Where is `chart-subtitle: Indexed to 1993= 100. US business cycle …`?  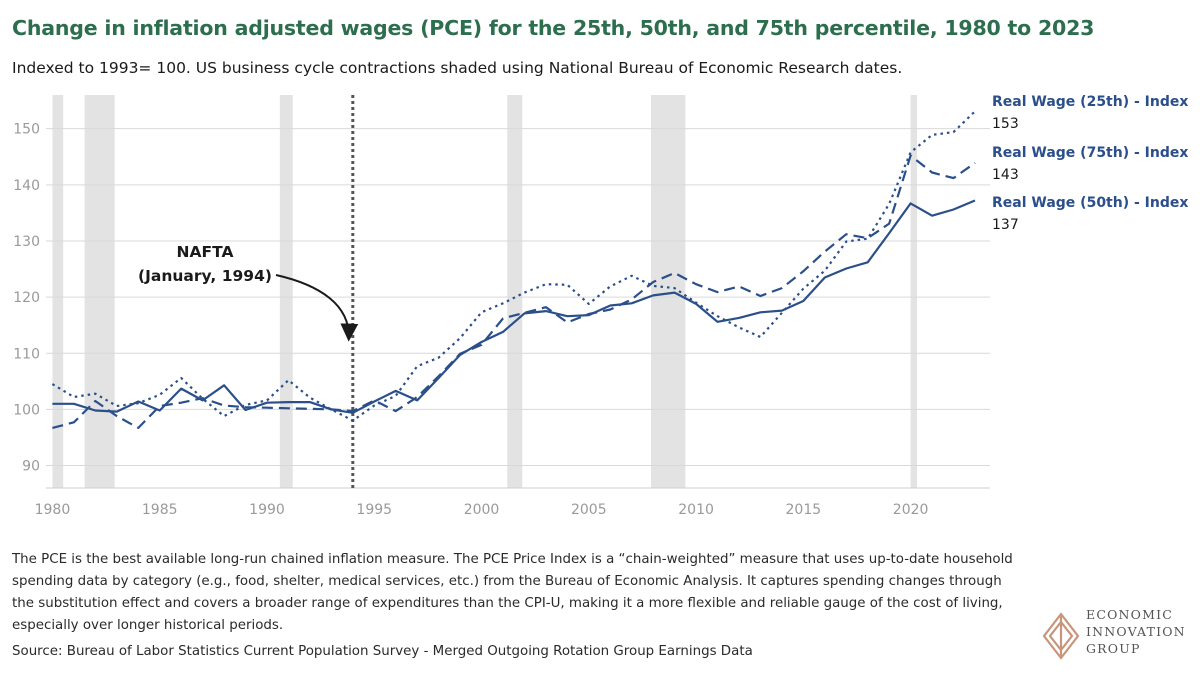 chart-subtitle: Indexed to 1993= 100. US business cycle … is located at coordinates (457, 68).